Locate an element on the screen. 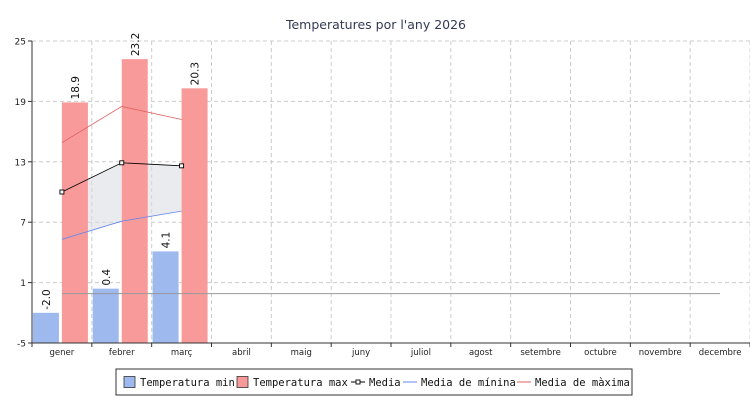 Image resolution: width=750 pixels, height=404 pixels. x-tick-label: maig is located at coordinates (301, 353).